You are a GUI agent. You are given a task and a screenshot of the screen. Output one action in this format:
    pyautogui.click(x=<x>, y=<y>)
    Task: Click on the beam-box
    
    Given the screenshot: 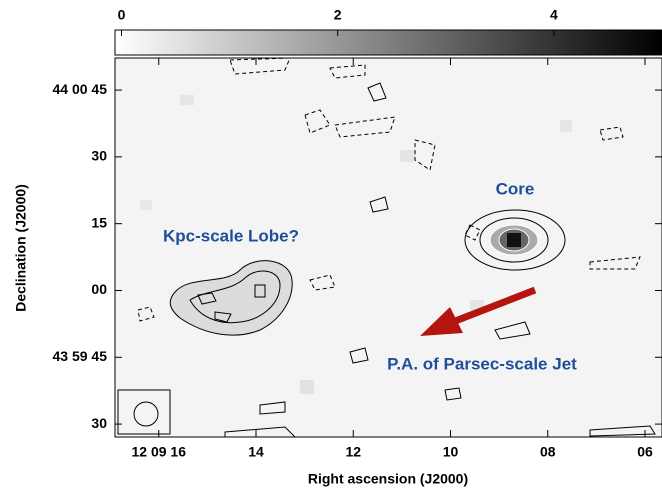 What is the action you would take?
    pyautogui.click(x=144, y=412)
    